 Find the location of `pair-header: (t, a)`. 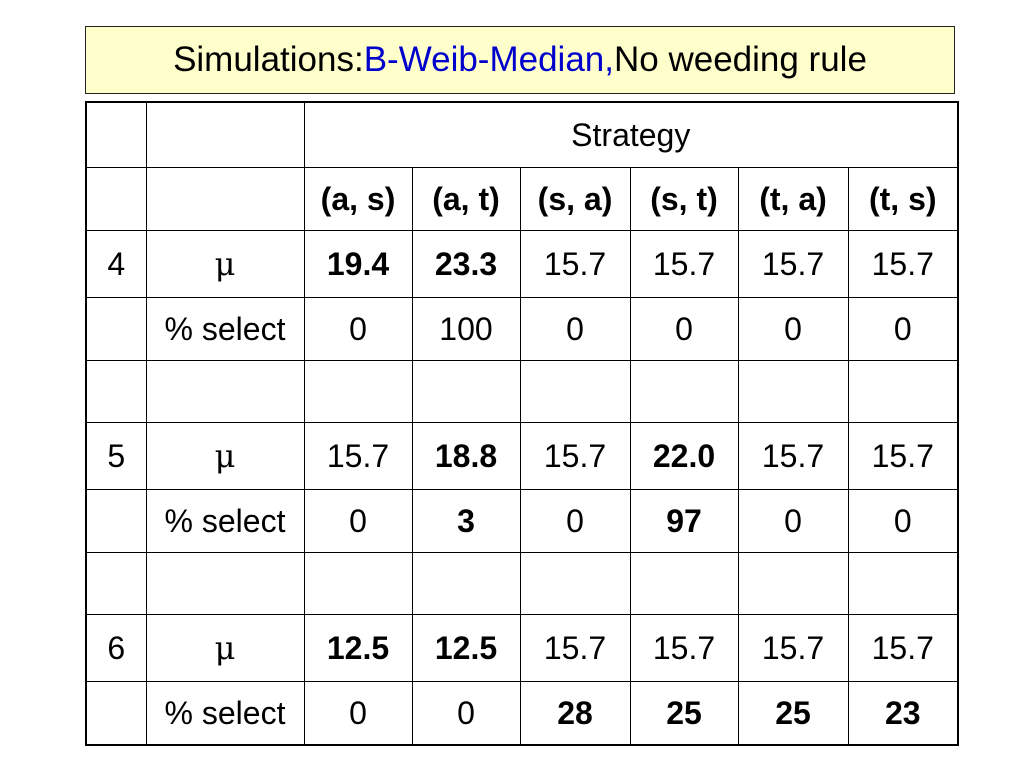

pair-header: (t, a) is located at coordinates (793, 199).